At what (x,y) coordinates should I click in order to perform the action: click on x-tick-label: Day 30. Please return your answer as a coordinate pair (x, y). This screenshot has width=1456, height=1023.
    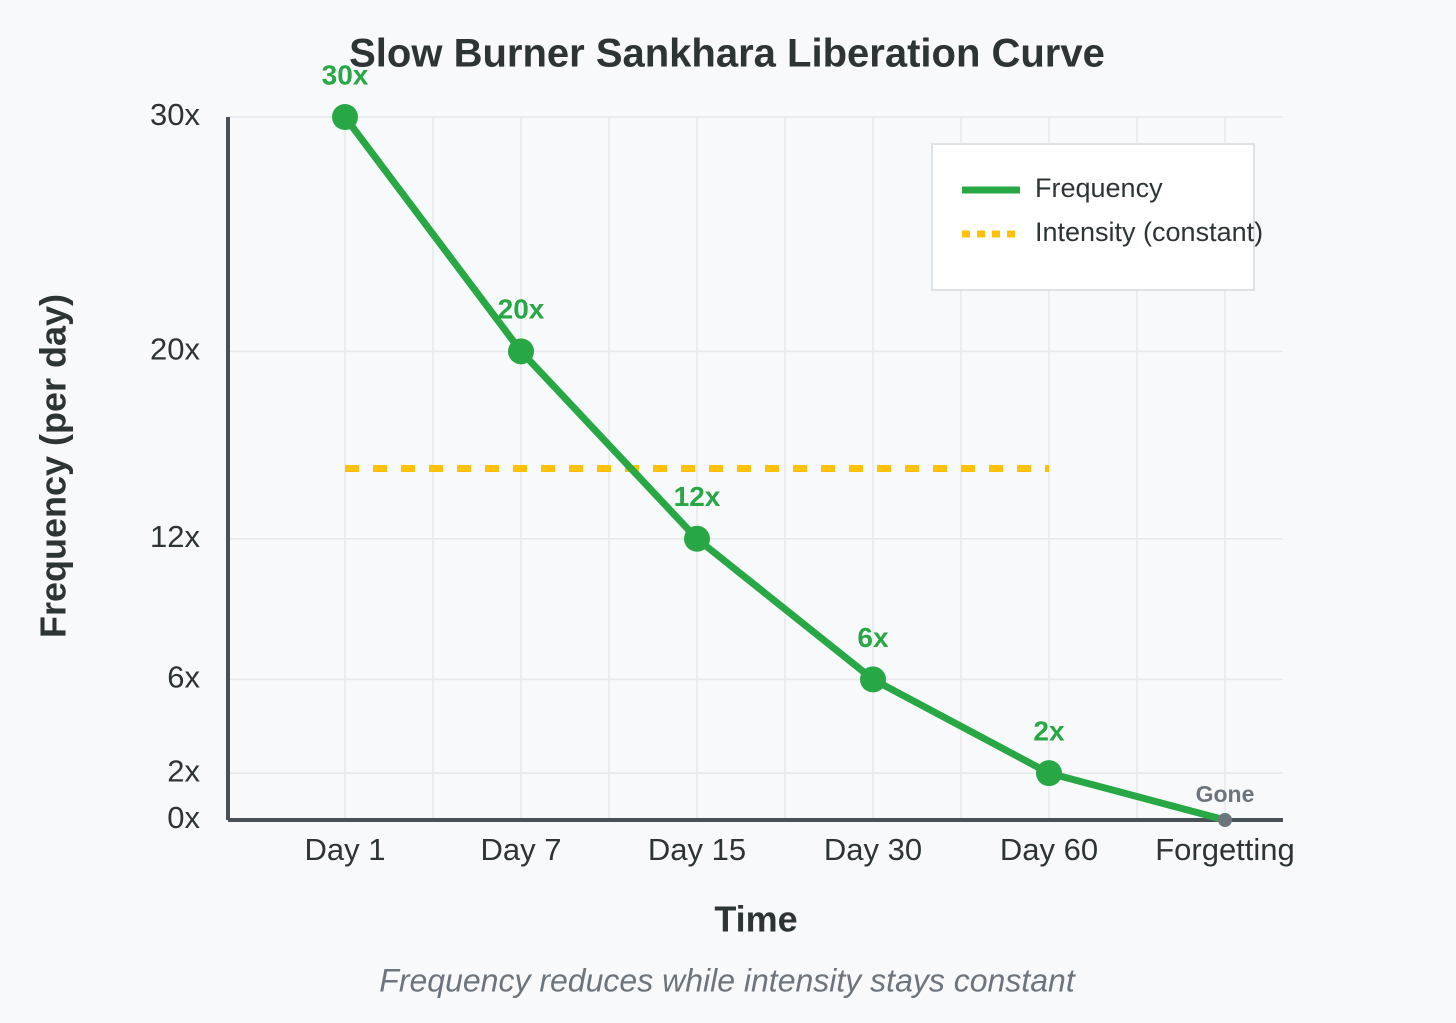
    Looking at the image, I should click on (873, 849).